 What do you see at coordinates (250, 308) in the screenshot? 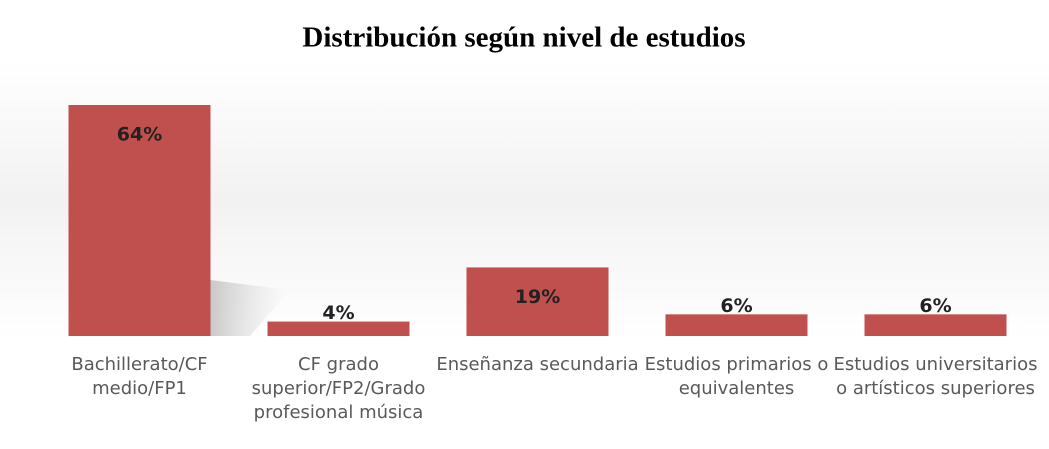
I see `shadow` at bounding box center [250, 308].